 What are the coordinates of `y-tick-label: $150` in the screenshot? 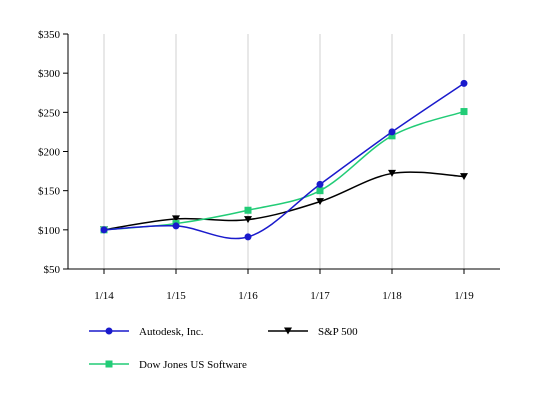 It's located at (49, 192).